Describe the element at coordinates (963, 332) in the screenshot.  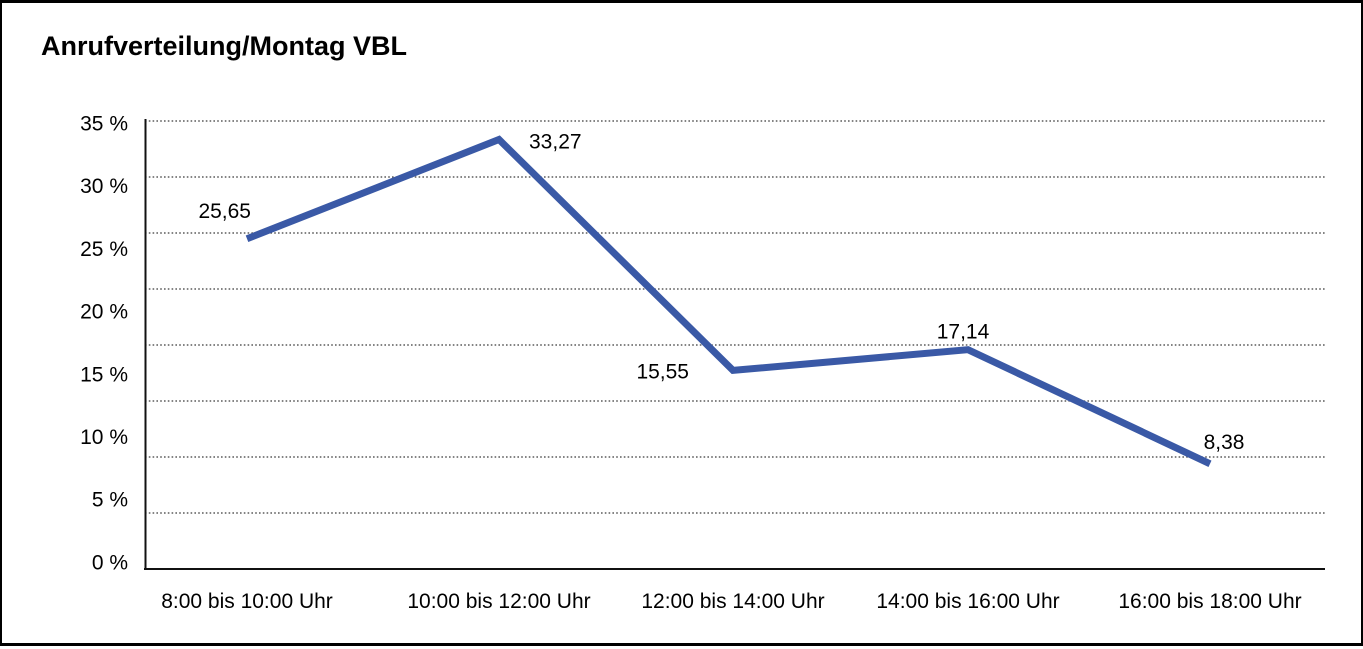
I see `data-label: 17,14` at that location.